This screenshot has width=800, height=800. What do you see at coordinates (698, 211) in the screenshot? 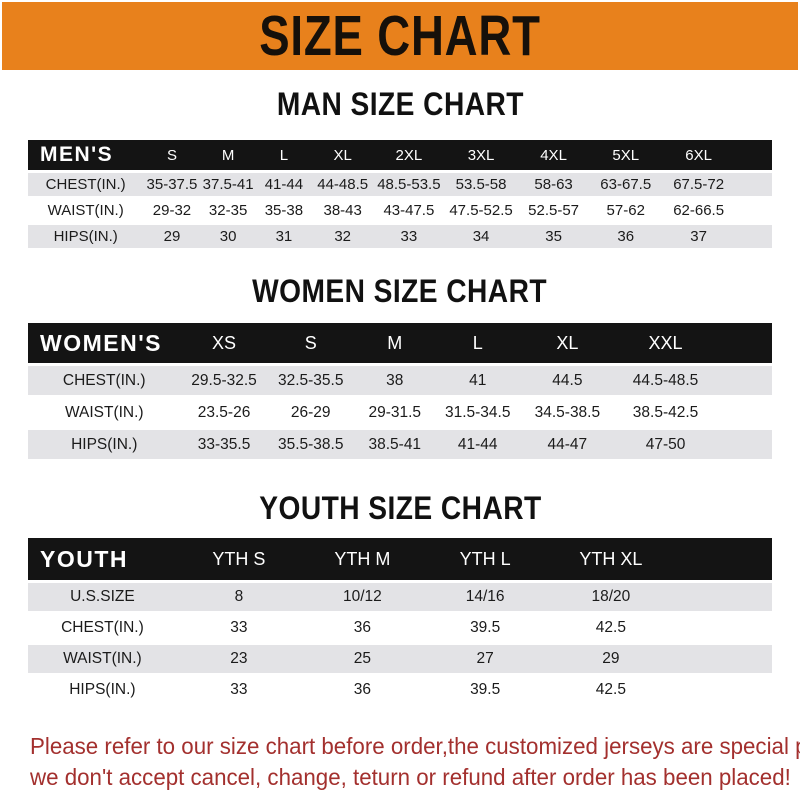
I see `size-value-cell: 62-66.5` at bounding box center [698, 211].